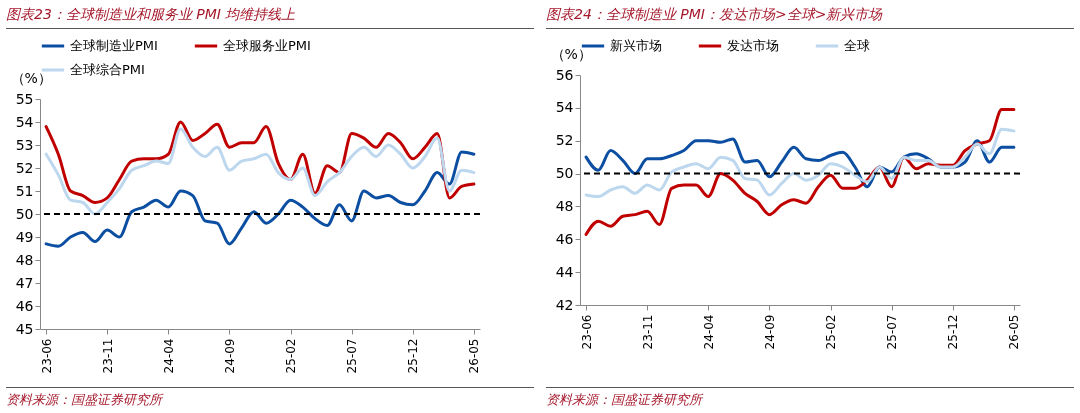 Image resolution: width=1080 pixels, height=413 pixels. I want to click on y-tick-label: 56, so click(564, 74).